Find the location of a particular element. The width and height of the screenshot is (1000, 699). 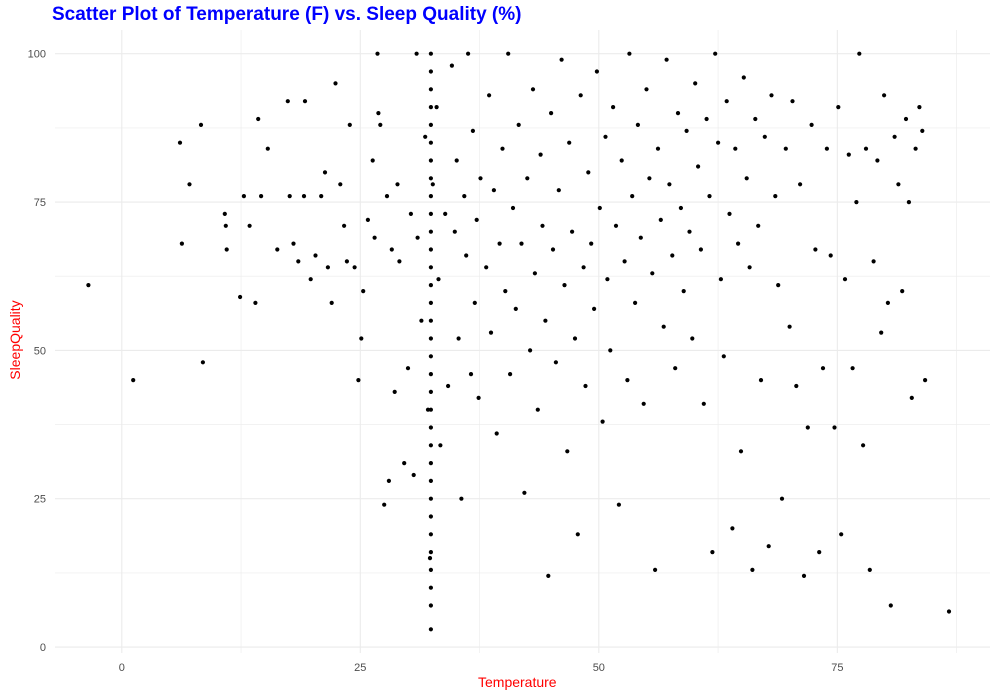

x-axis-ticks: 0 25 50 75 is located at coordinates (481, 668).